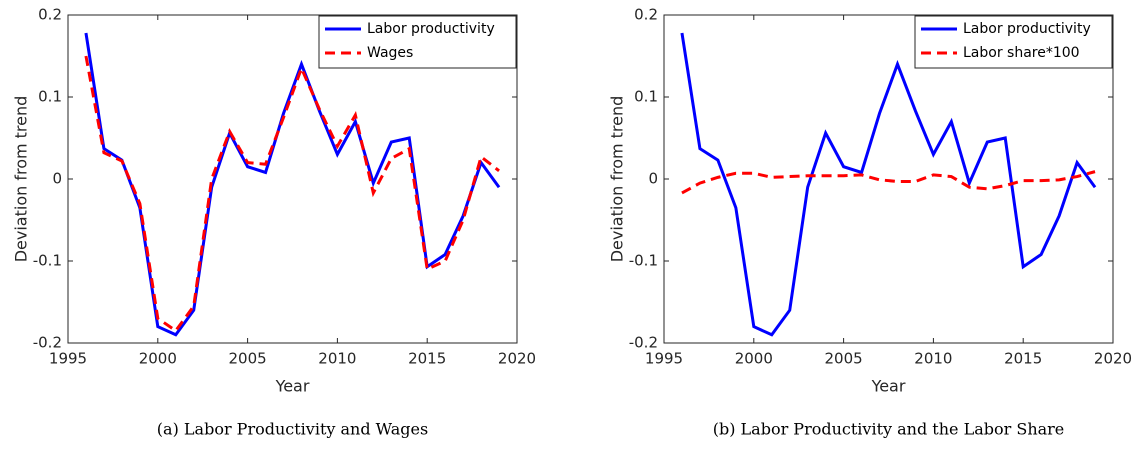  I want to click on legend-label: Wages, so click(390, 53).